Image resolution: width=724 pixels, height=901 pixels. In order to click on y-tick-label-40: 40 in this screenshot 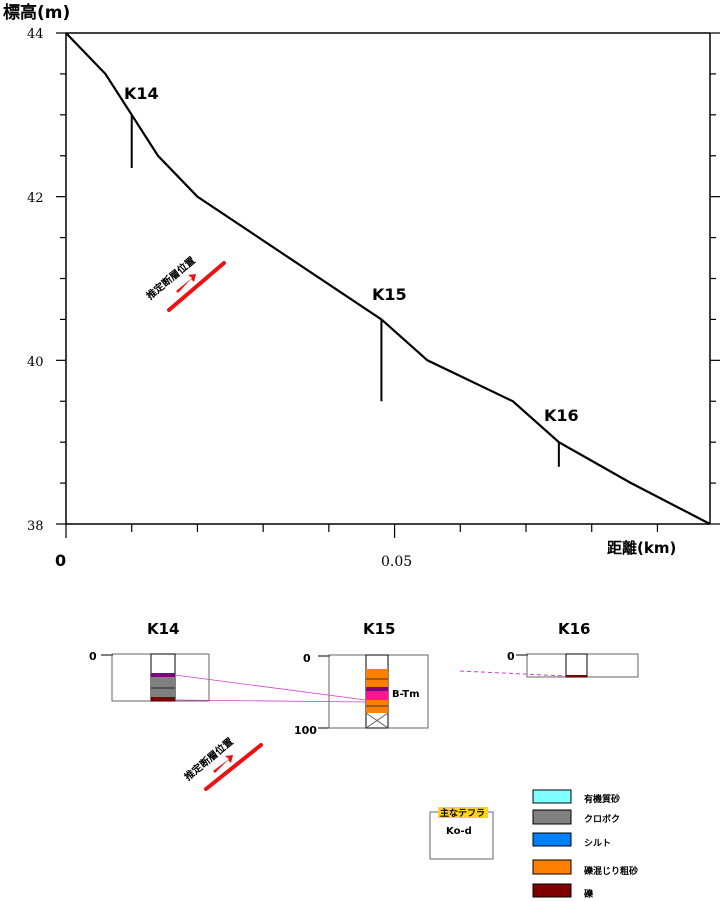, I will do `click(35, 362)`.